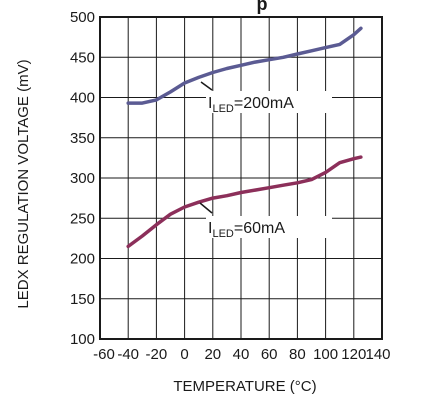 The image size is (426, 400). I want to click on x-tick-label: 100, so click(325, 354).